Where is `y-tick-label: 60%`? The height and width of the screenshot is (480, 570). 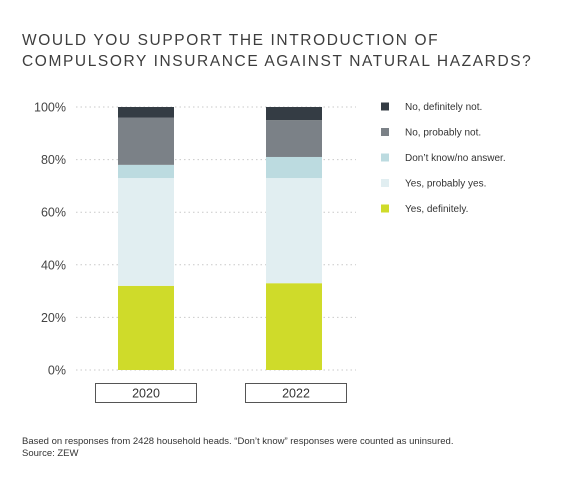
y-tick-label: 60% is located at coordinates (53, 213).